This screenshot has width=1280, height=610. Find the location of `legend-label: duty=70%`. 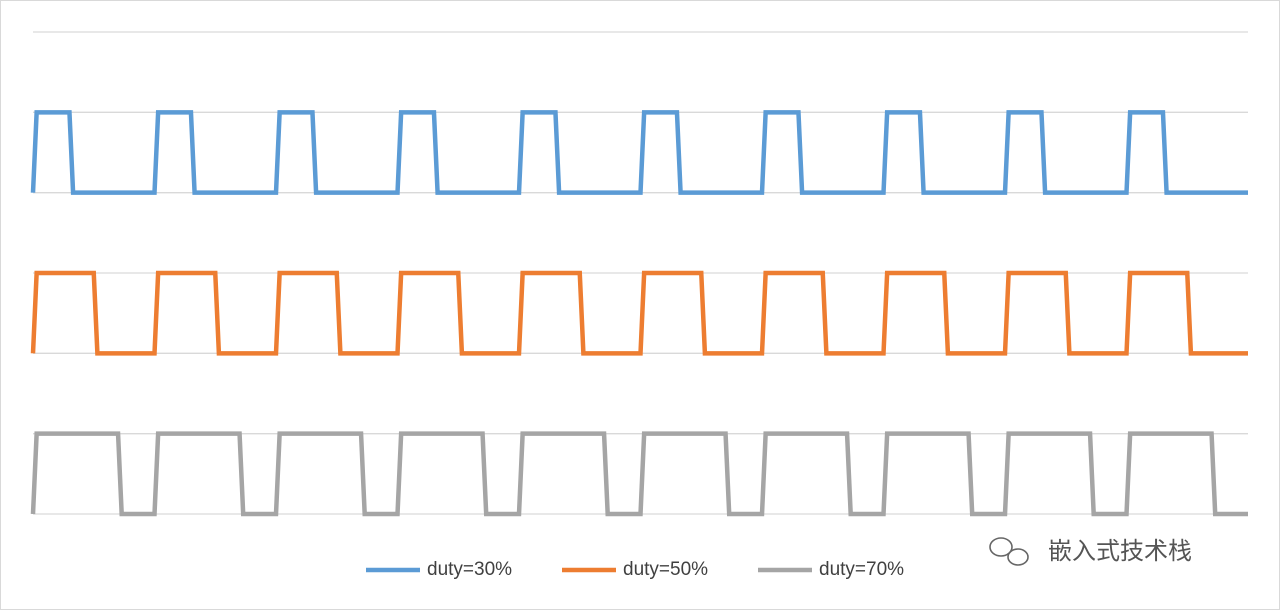

legend-label: duty=70% is located at coordinates (861, 569).